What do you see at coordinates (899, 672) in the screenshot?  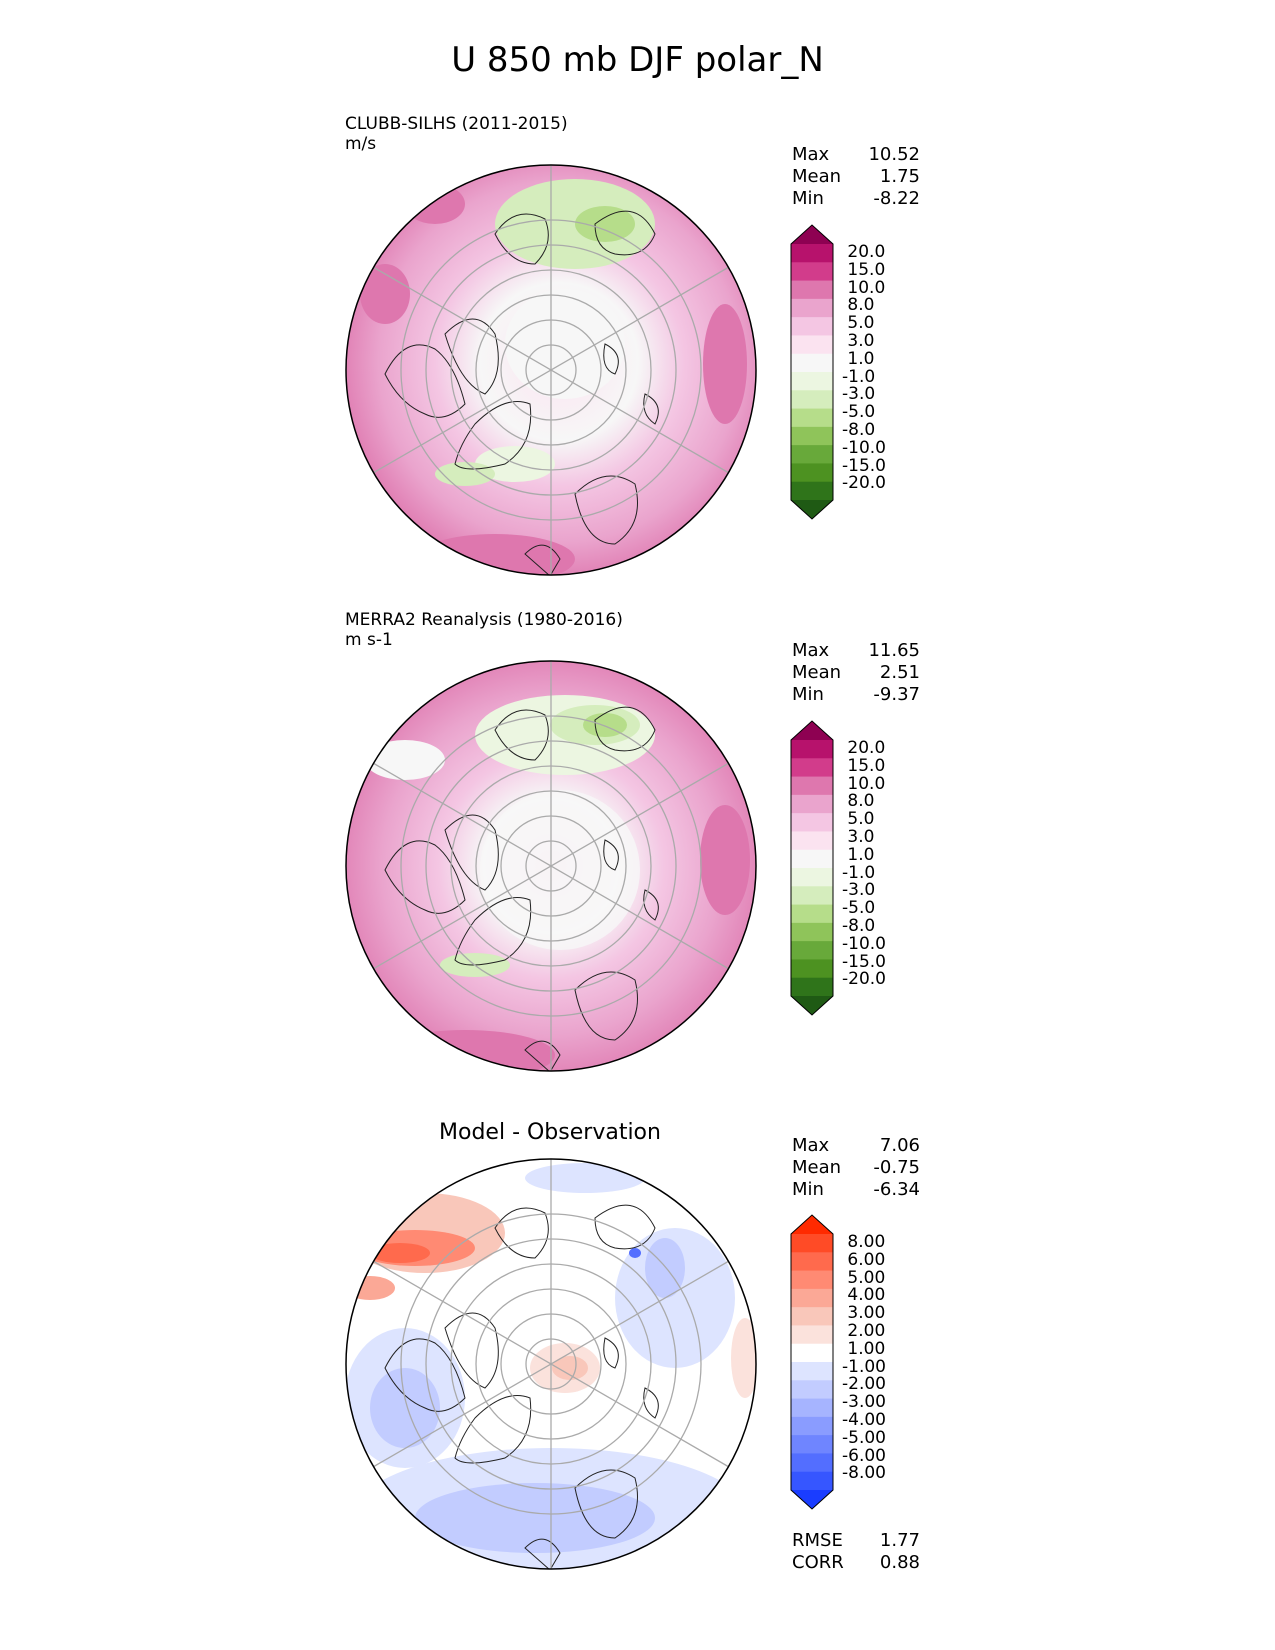 I see `stat-value: 2.51` at bounding box center [899, 672].